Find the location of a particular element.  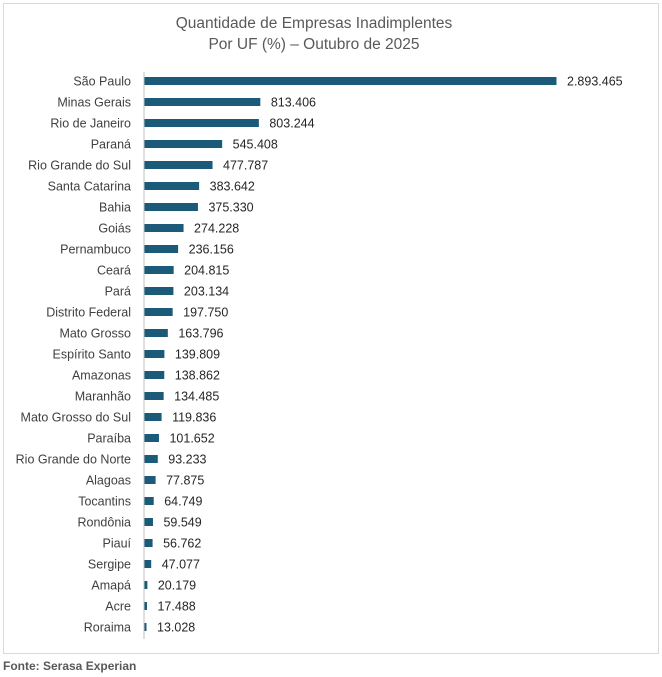

category-label: Bahia is located at coordinates (115, 208).